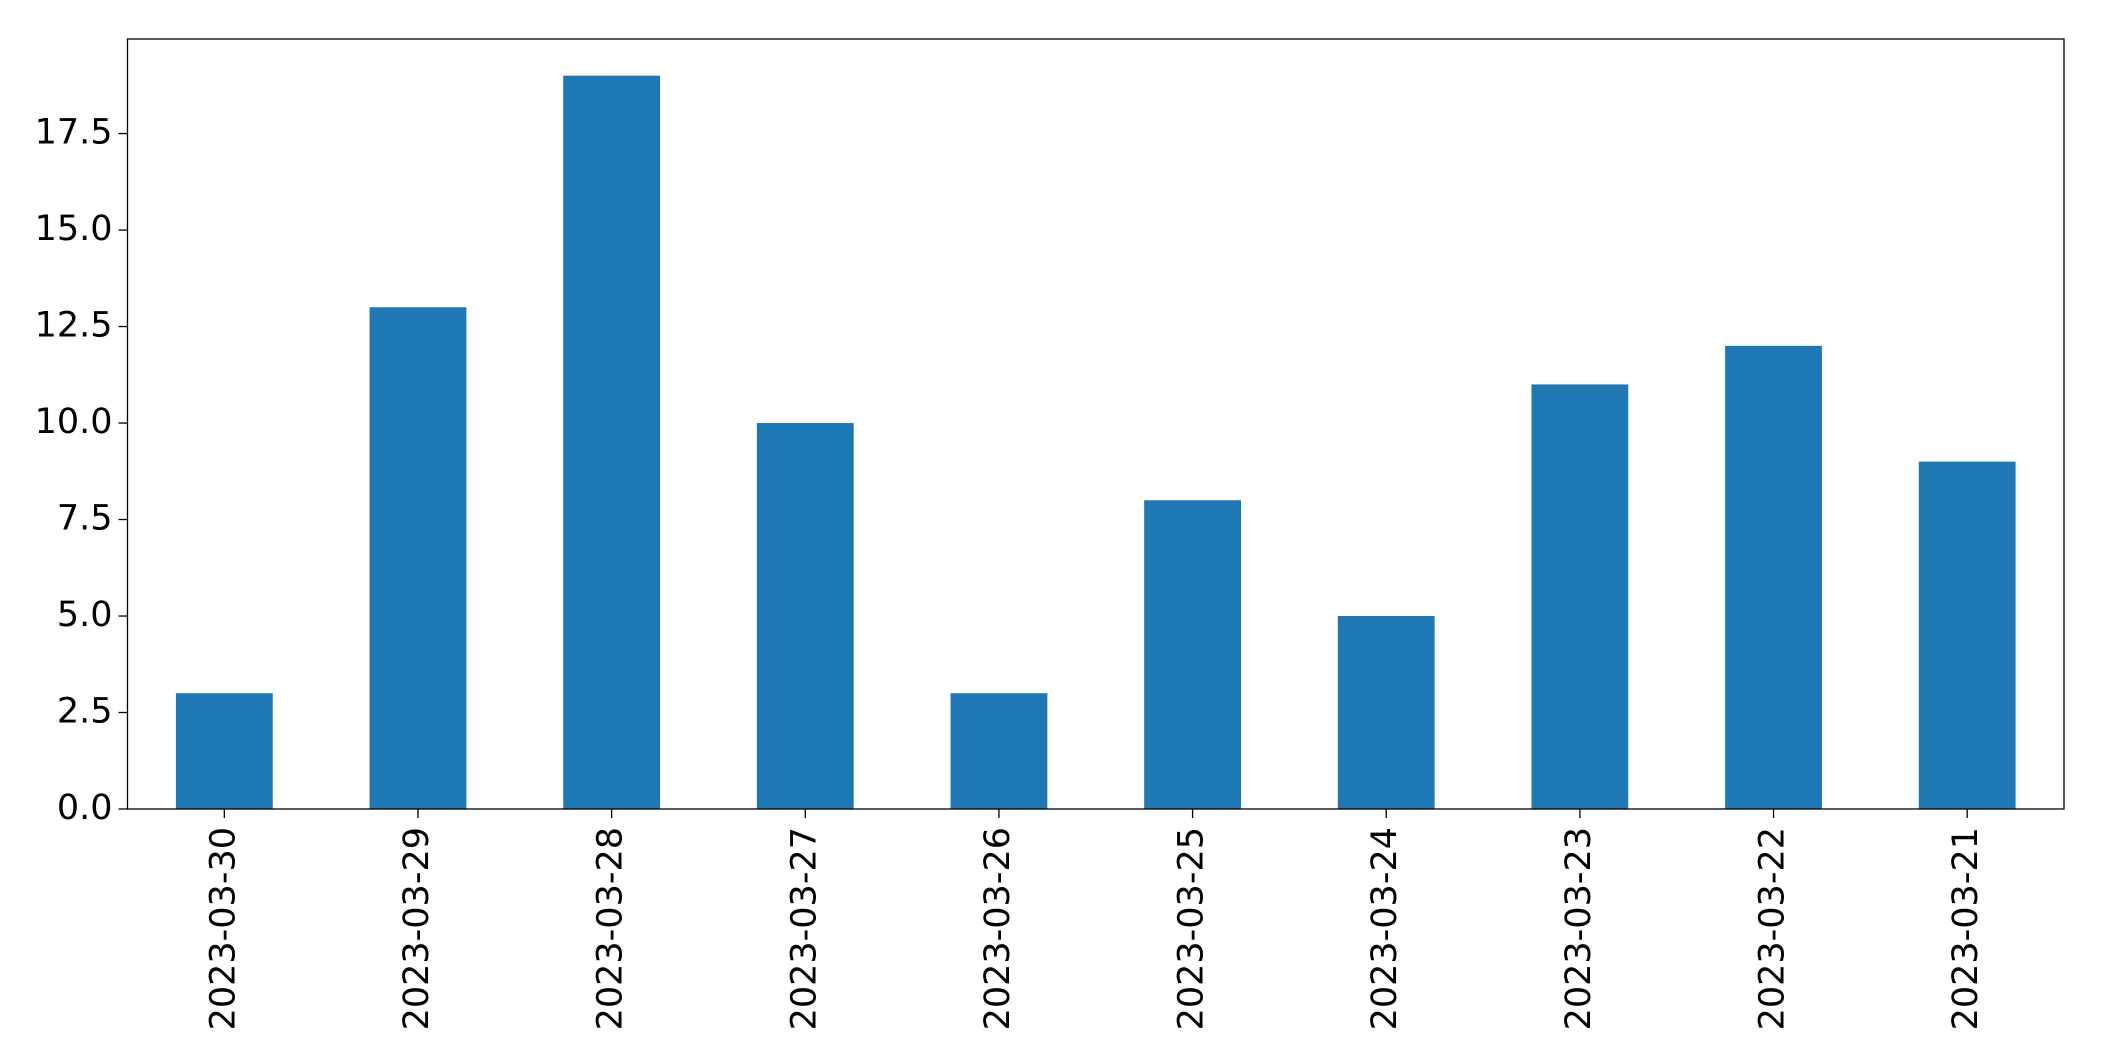 The width and height of the screenshot is (2104, 1061). What do you see at coordinates (74, 229) in the screenshot?
I see `y-tick-label: 15.0` at bounding box center [74, 229].